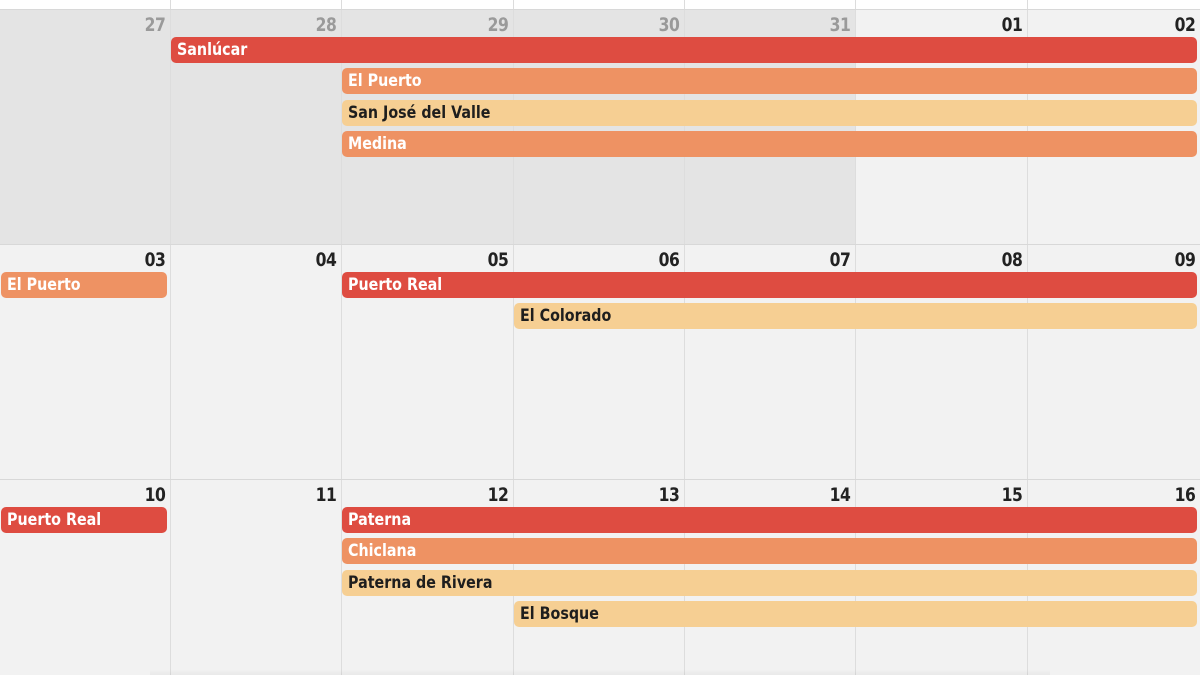 This screenshot has height=675, width=1200. I want to click on event-bar: Paterna de Rivera, so click(769, 582).